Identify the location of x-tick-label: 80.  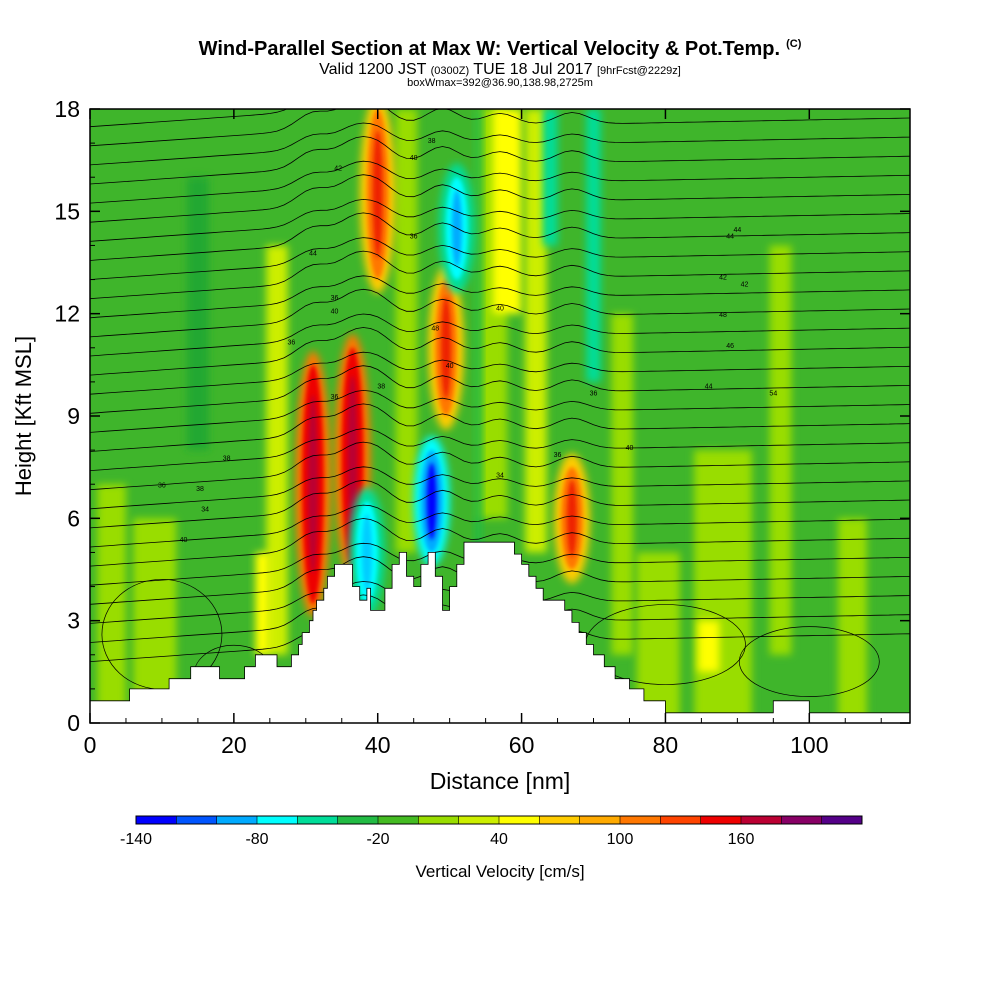
(666, 745).